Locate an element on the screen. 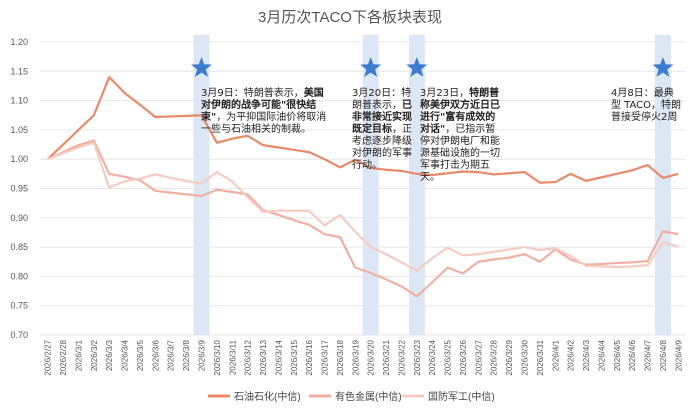 The width and height of the screenshot is (700, 411). annotation-date: 3月9日： is located at coordinates (222, 93).